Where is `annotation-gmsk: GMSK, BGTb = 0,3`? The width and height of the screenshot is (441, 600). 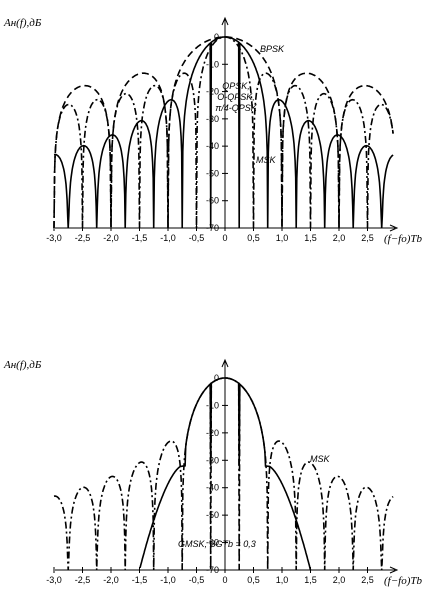 annotation-gmsk: GMSK, BGTb = 0,3 is located at coordinates (217, 544).